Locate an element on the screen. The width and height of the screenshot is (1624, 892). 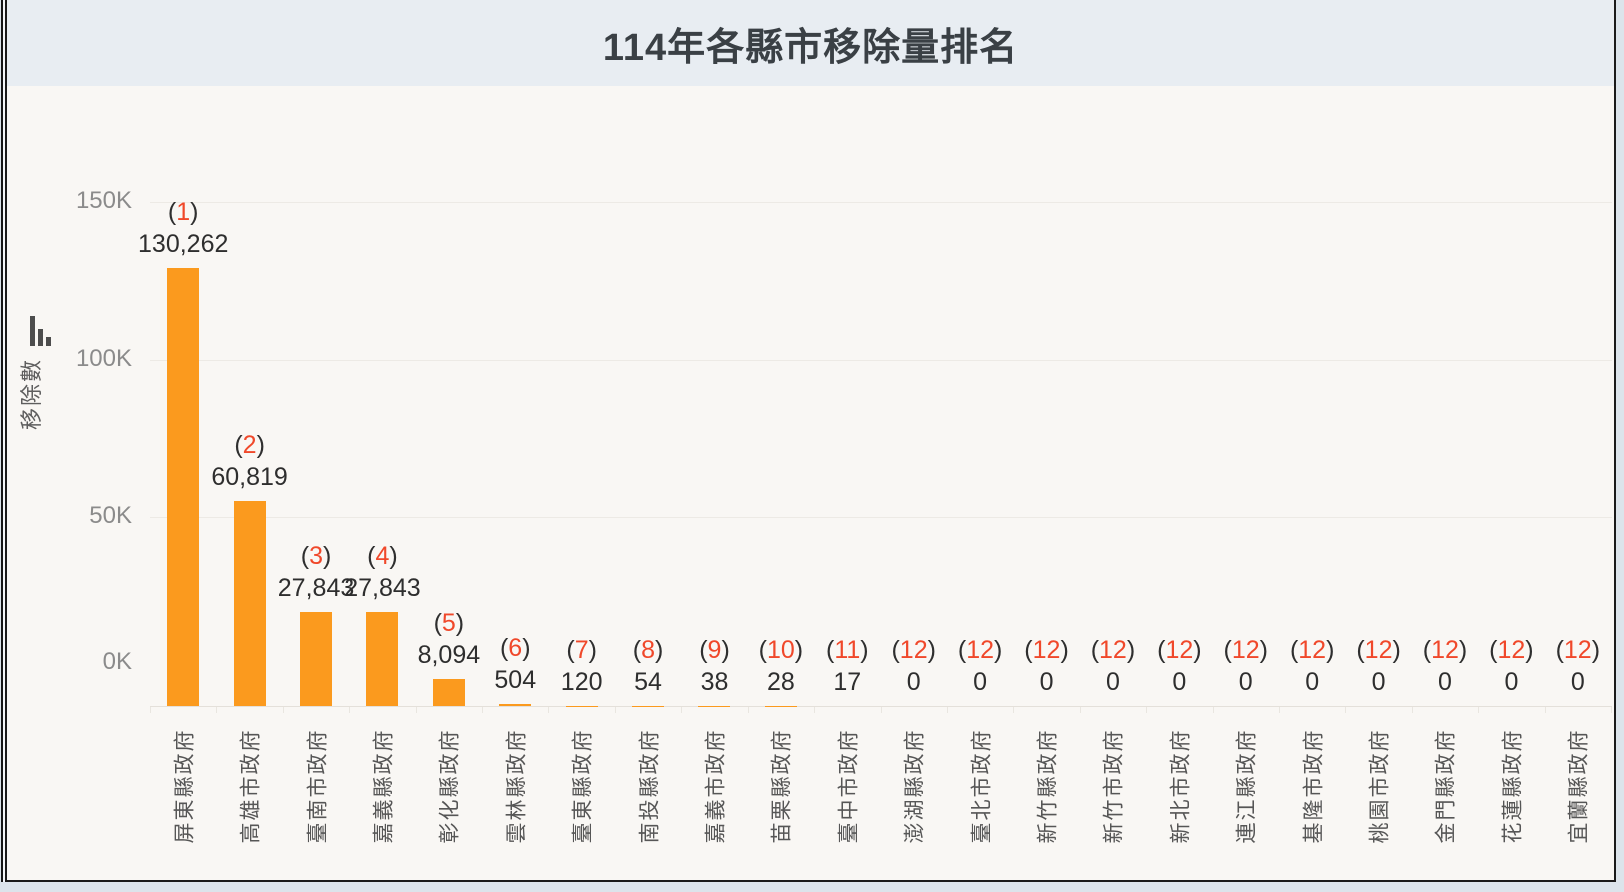
value-label: 17 is located at coordinates (847, 681).